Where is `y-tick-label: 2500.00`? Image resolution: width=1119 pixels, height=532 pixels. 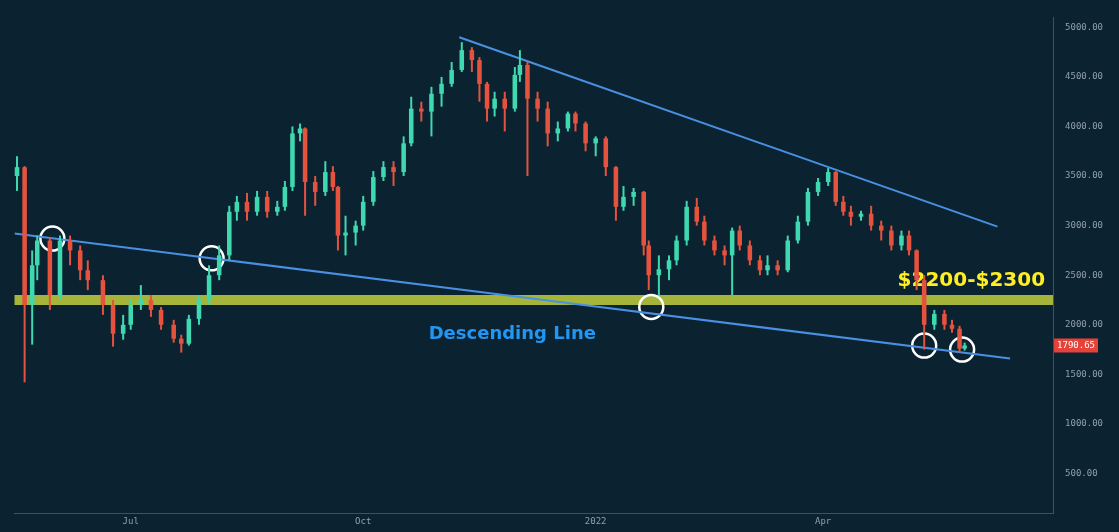 y-tick-label: 2500.00 is located at coordinates (1084, 274).